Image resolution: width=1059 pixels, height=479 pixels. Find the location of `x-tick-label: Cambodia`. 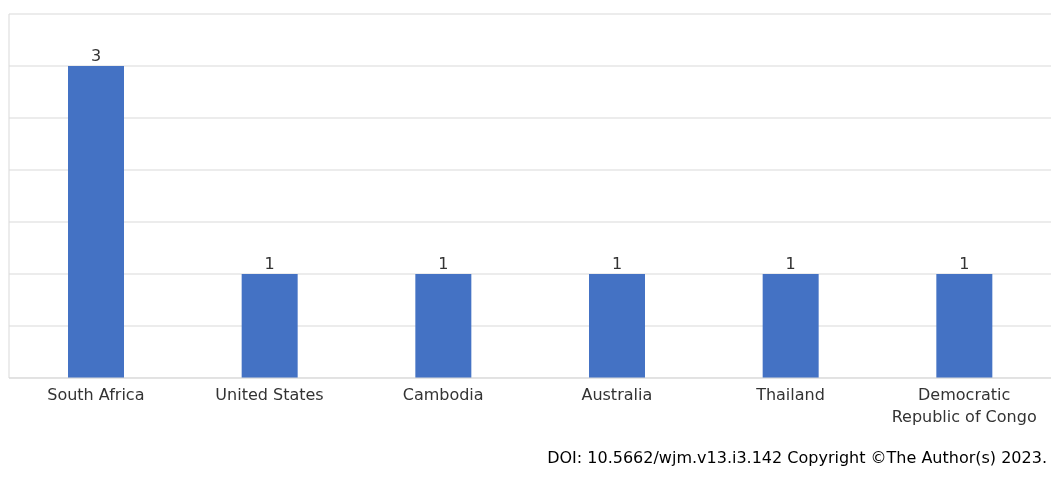

x-tick-label: Cambodia is located at coordinates (443, 394).